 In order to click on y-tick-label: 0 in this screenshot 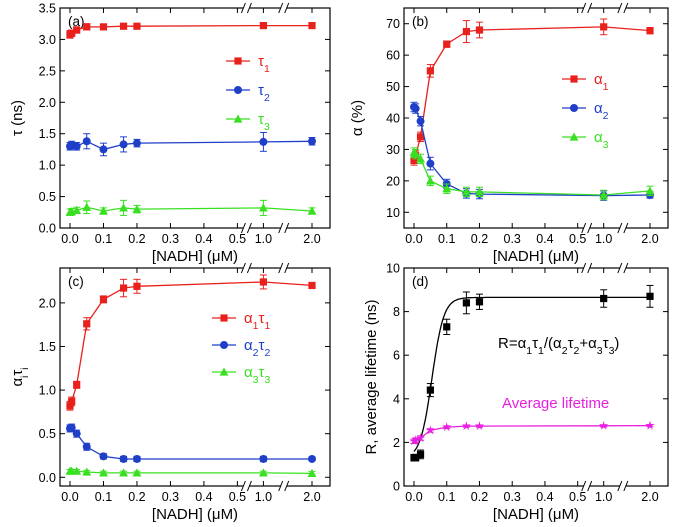, I will do `click(396, 487)`.